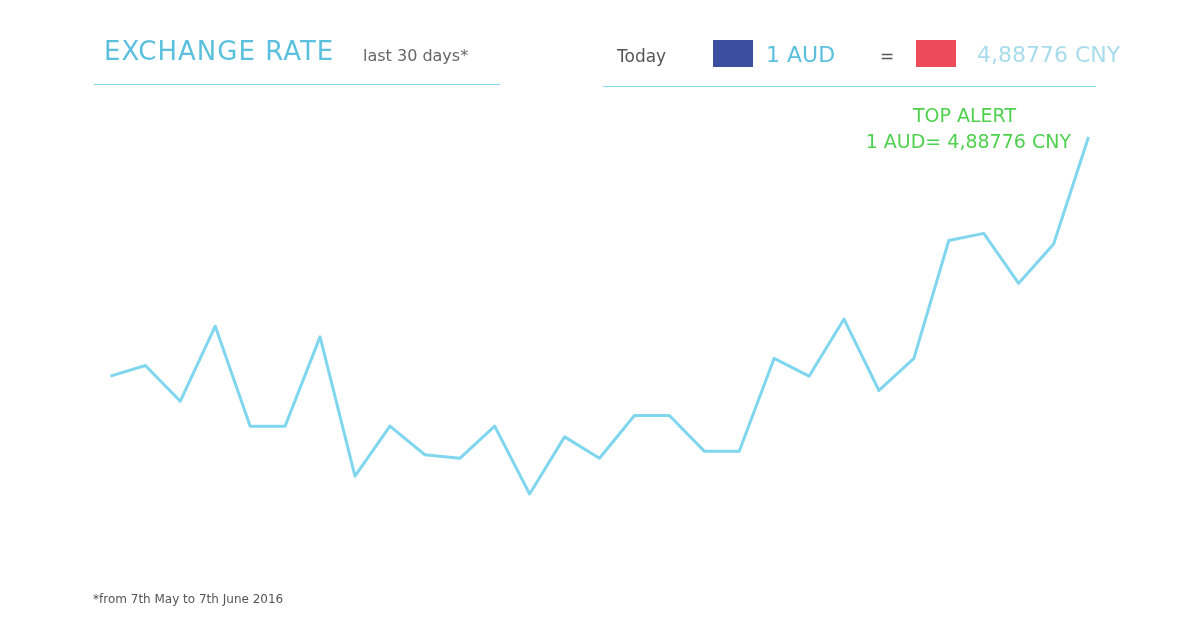  I want to click on text: *from 7th May to 7th June 2016, so click(188, 599).